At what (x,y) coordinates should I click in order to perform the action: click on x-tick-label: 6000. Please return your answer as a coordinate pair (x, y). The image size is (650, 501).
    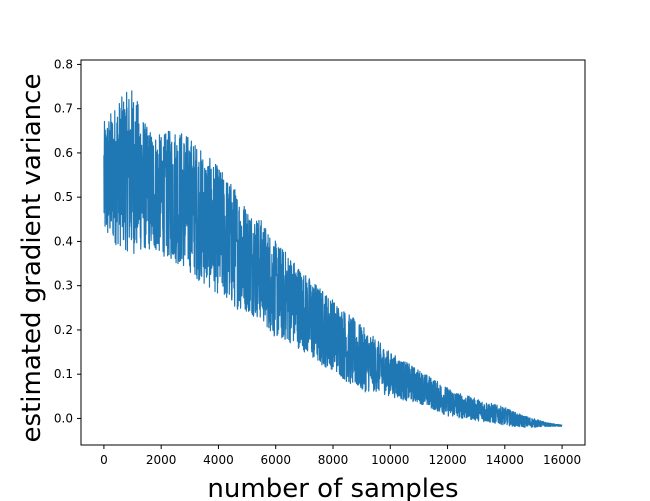
    Looking at the image, I should click on (275, 460).